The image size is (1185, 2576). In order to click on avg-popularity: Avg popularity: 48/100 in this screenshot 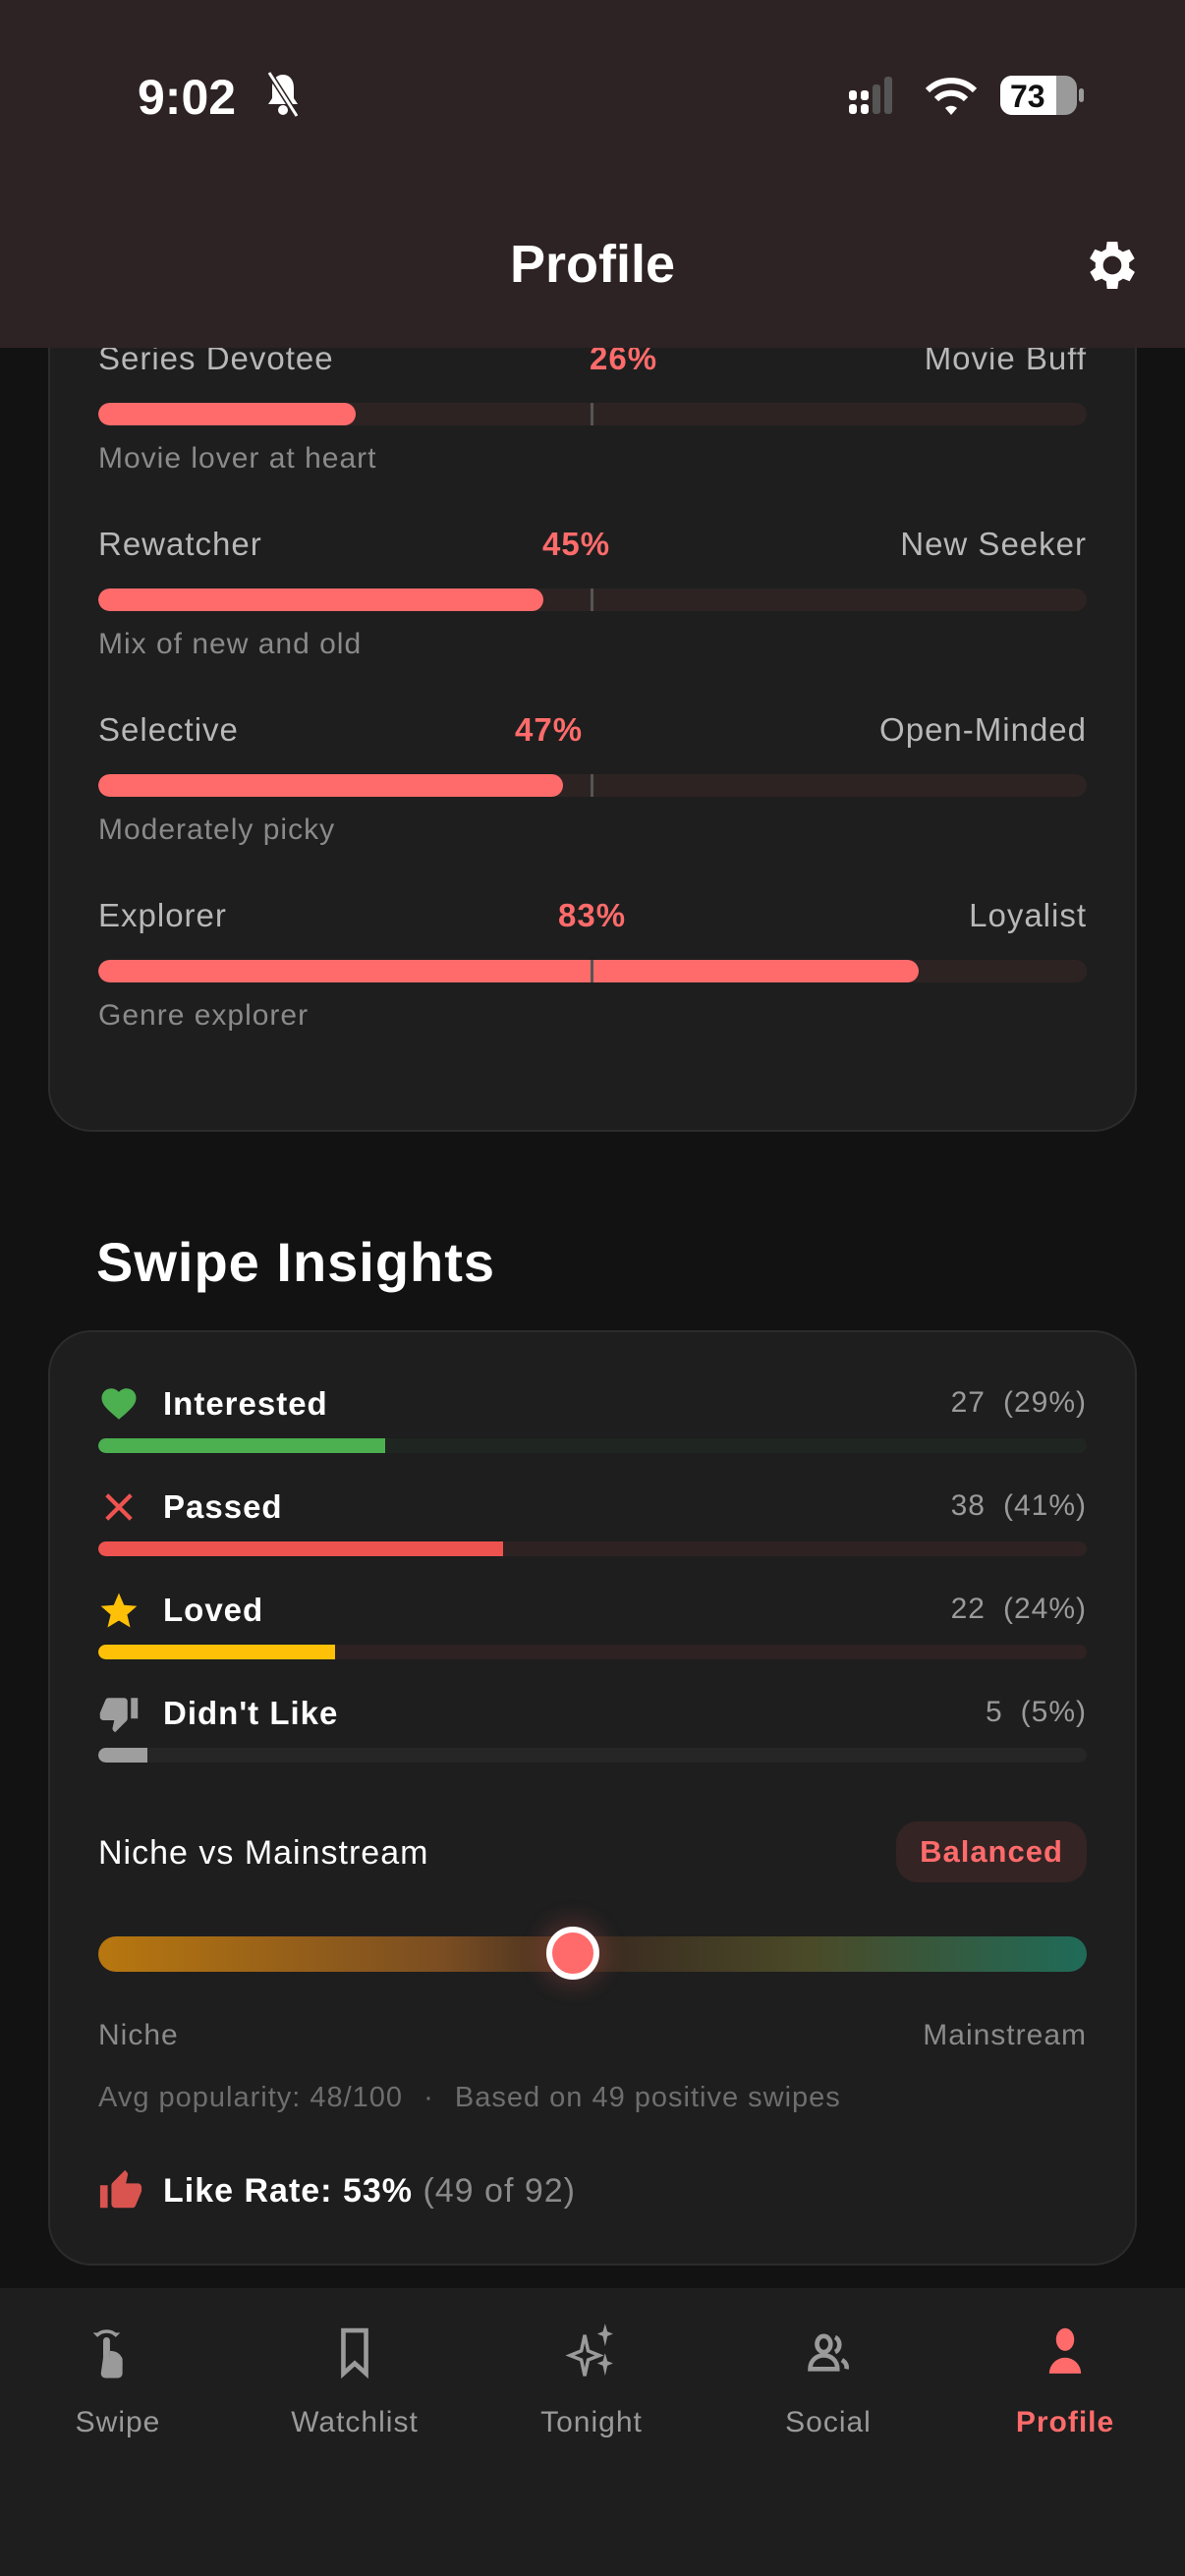, I will do `click(251, 2097)`.